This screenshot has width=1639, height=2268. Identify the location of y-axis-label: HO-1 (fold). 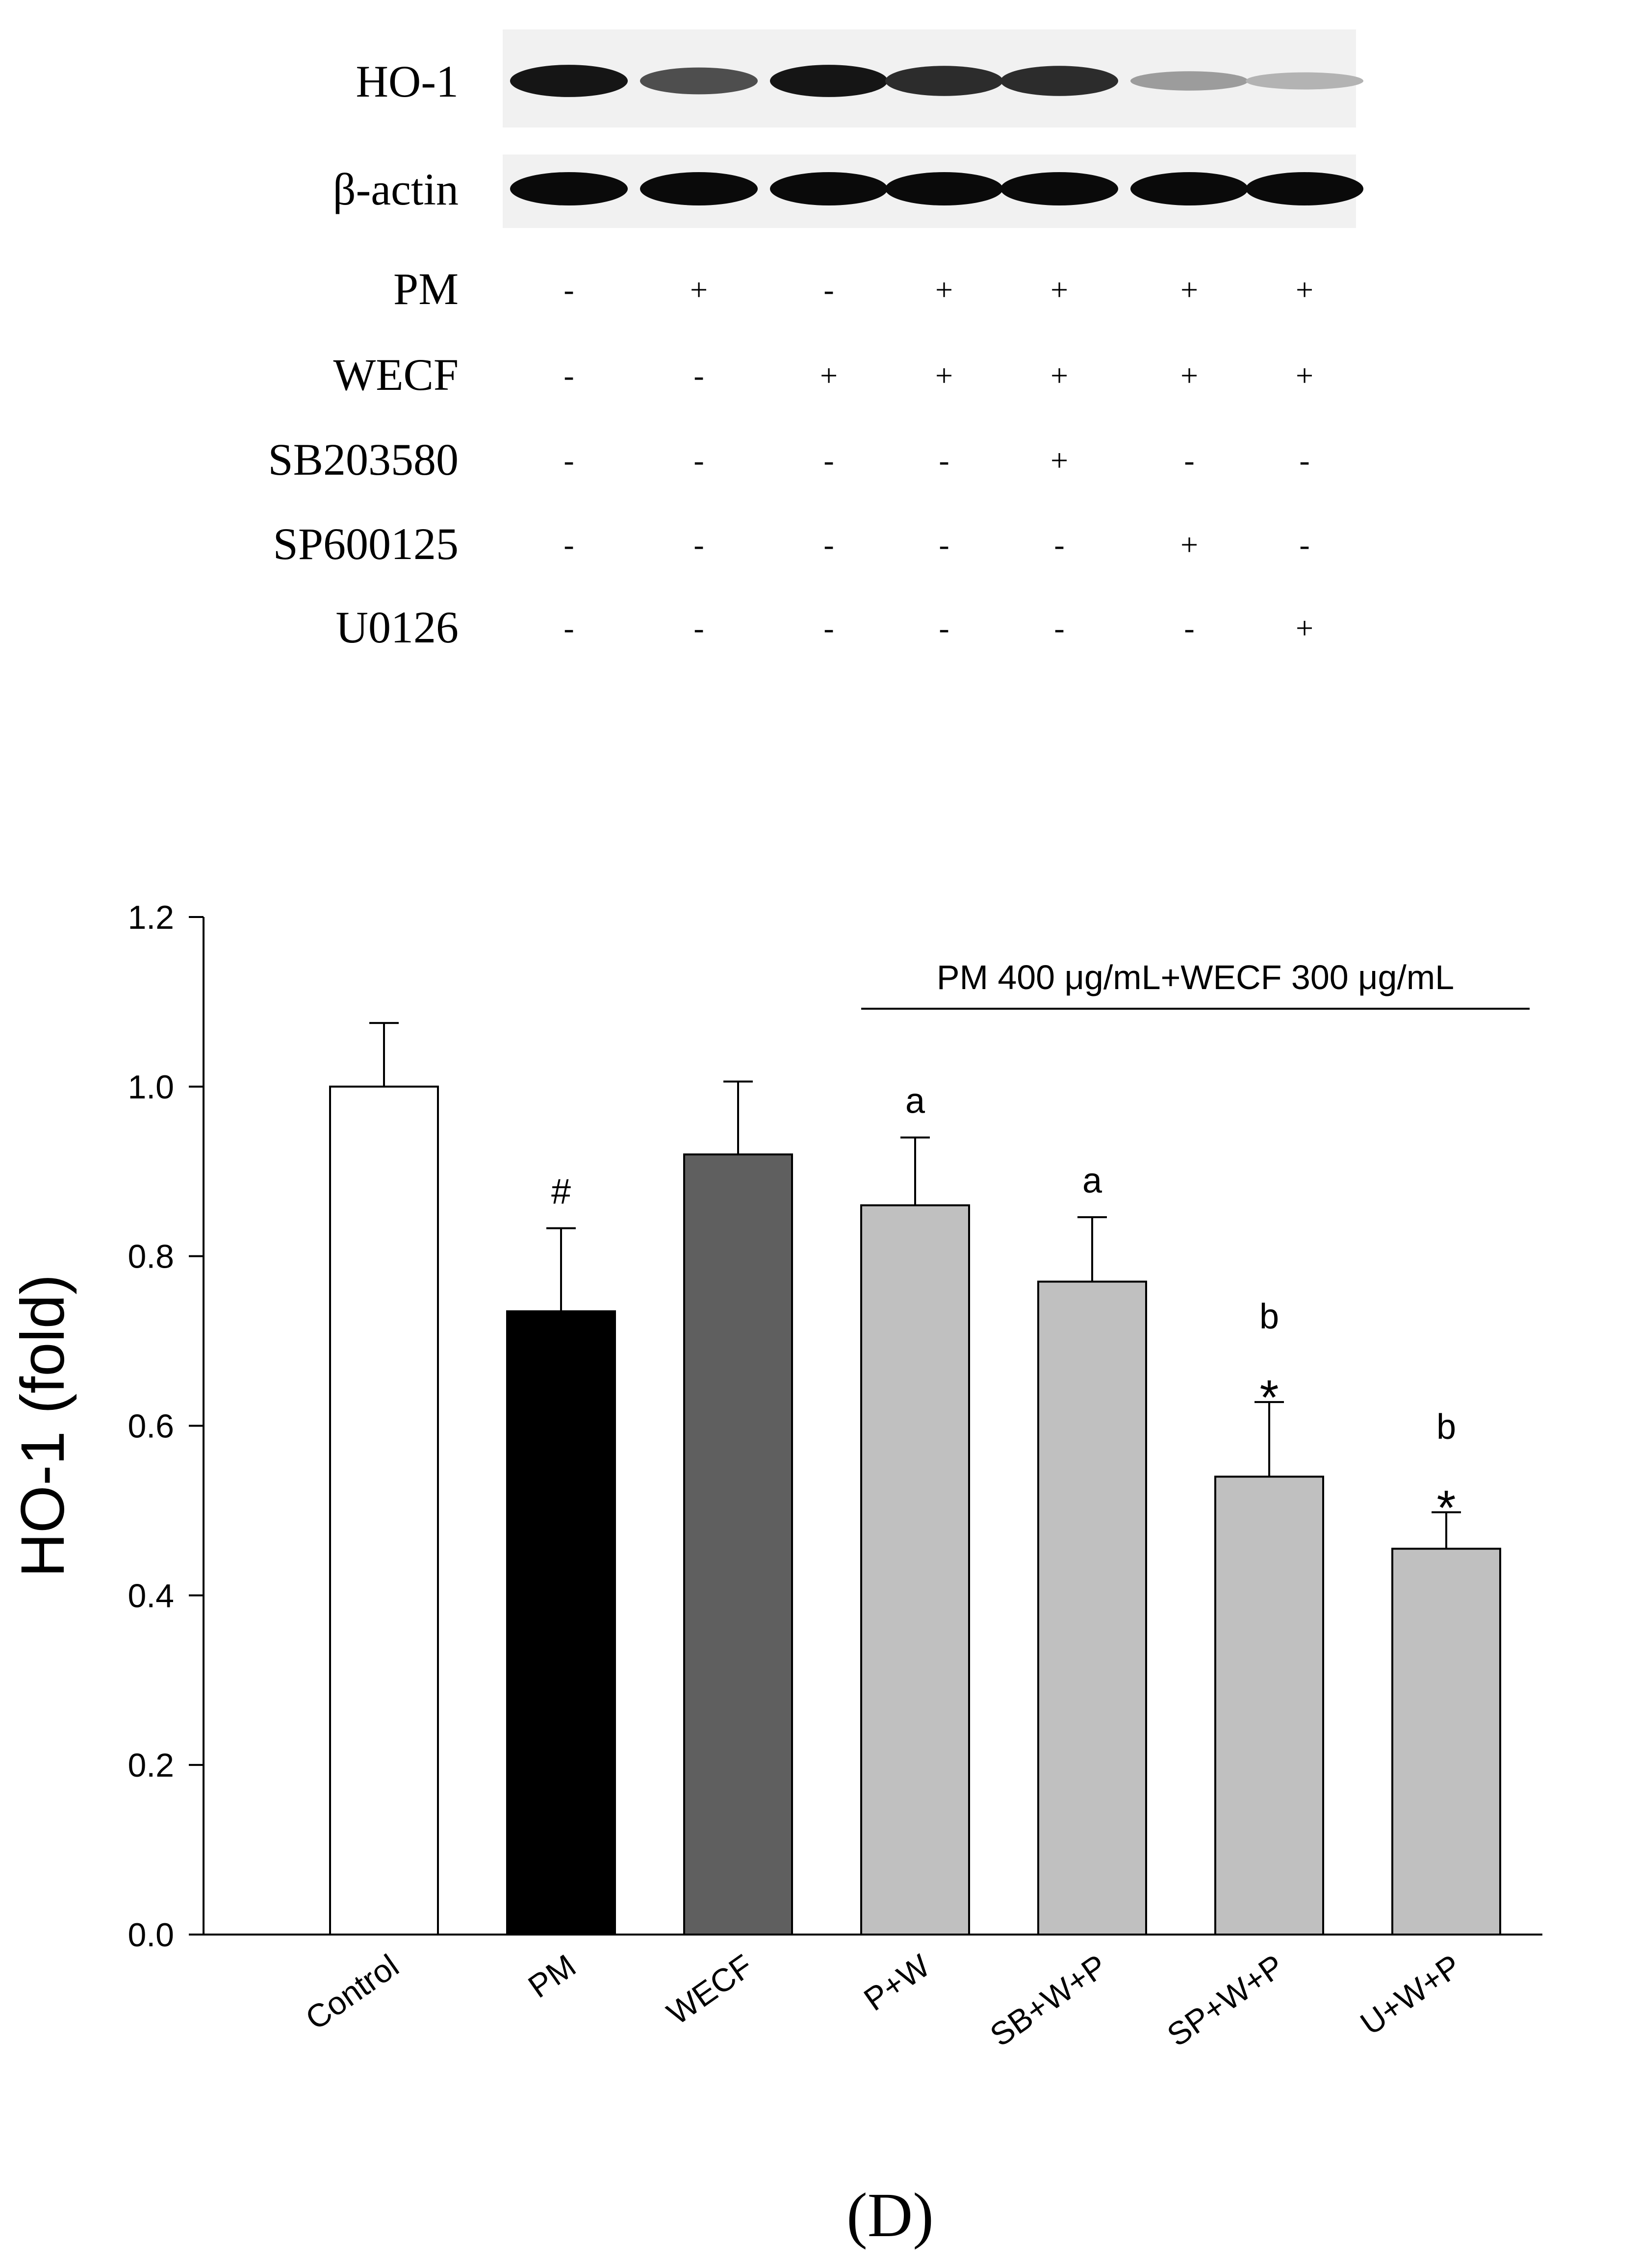
(43, 1426).